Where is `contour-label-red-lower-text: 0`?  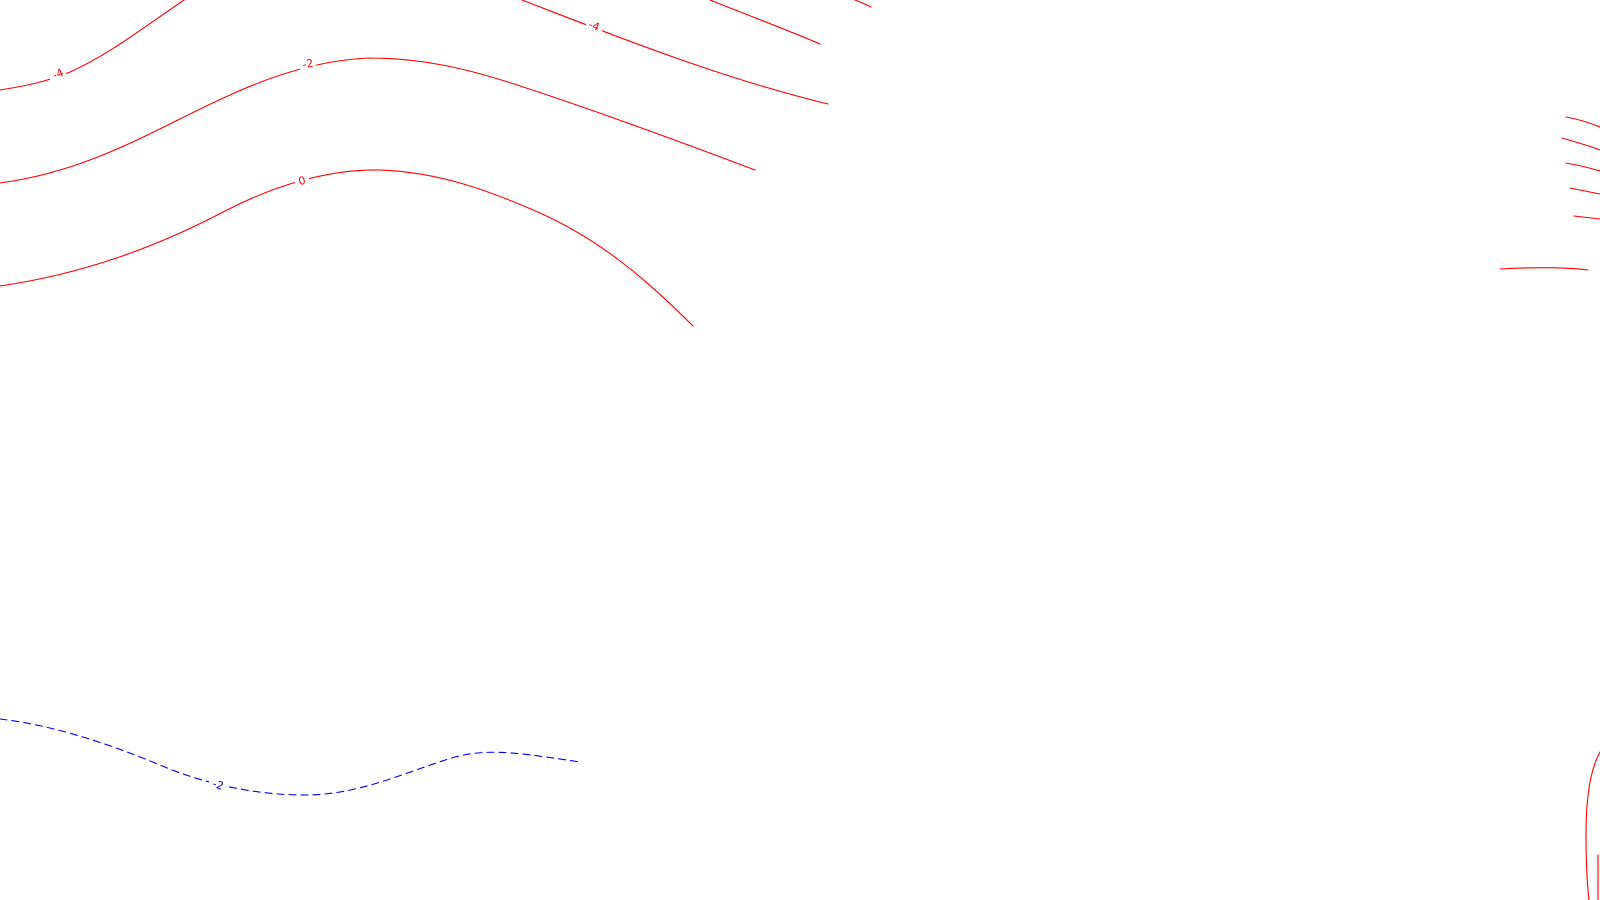 contour-label-red-lower-text: 0 is located at coordinates (302, 181).